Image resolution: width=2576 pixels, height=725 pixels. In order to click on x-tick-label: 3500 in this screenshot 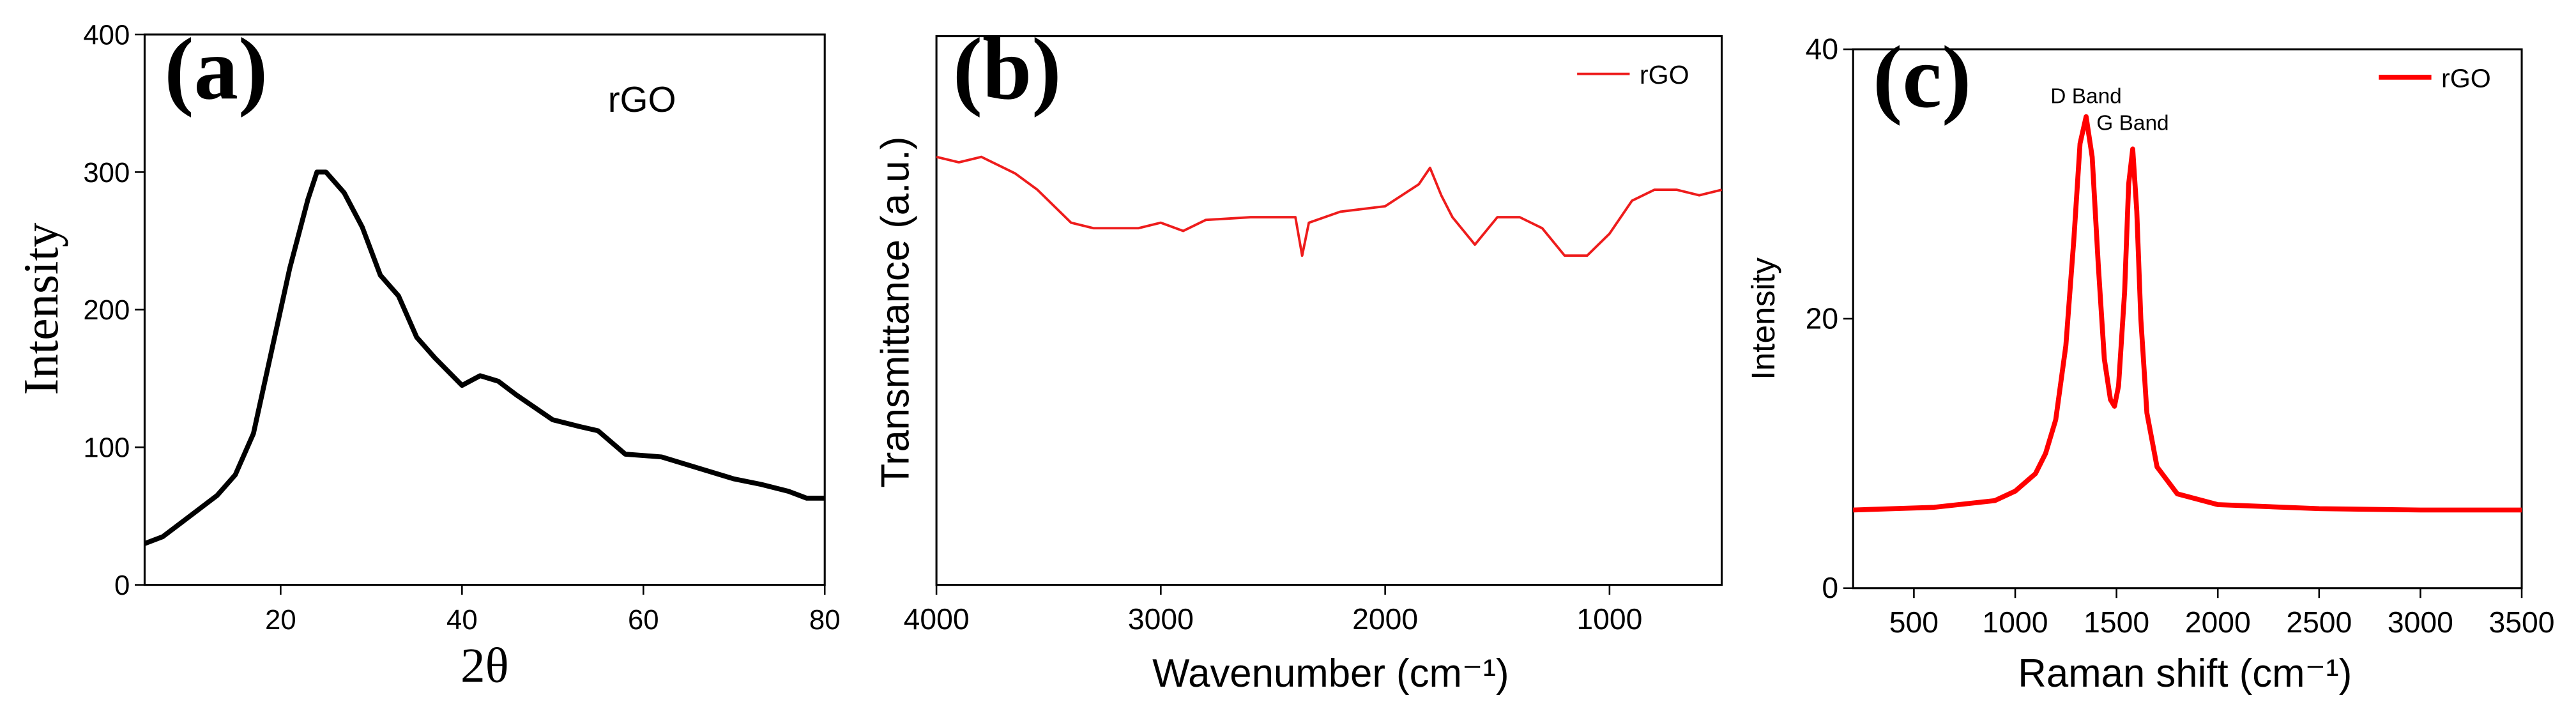, I will do `click(2522, 622)`.